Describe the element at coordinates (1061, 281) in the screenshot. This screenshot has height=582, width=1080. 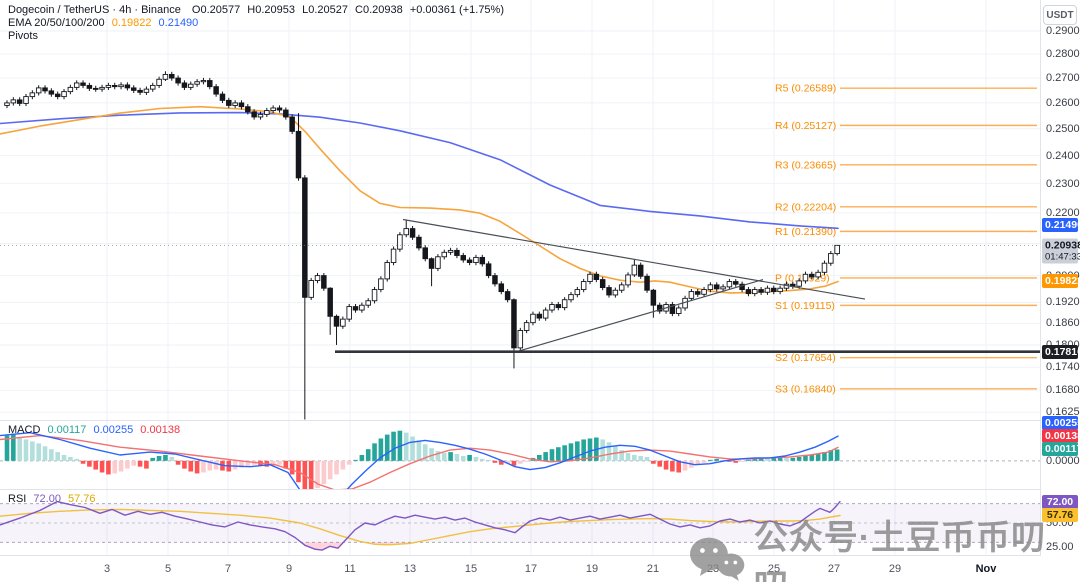
I see `ema-fast-price-badge: 0.19822` at that location.